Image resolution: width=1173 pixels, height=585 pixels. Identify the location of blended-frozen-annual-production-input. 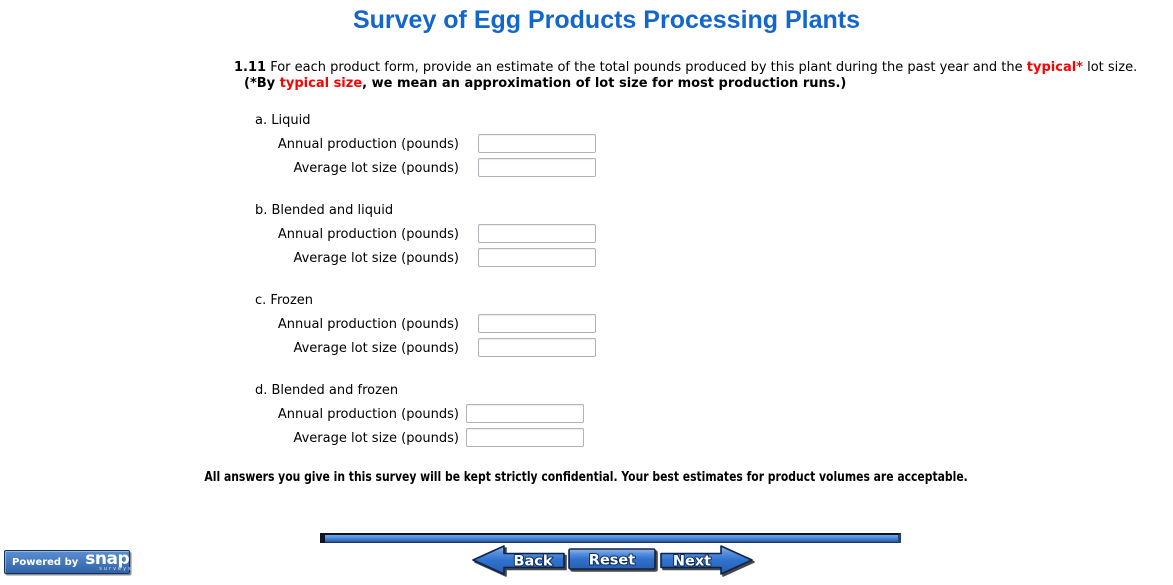
(525, 413).